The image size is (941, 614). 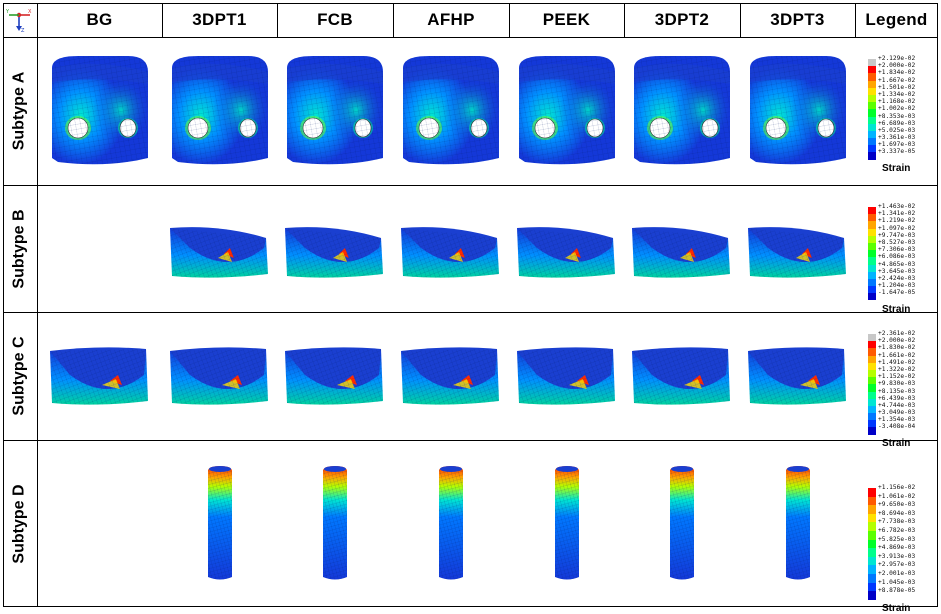 I want to click on row-label-subtype-b: Subtype B, so click(x=19, y=248).